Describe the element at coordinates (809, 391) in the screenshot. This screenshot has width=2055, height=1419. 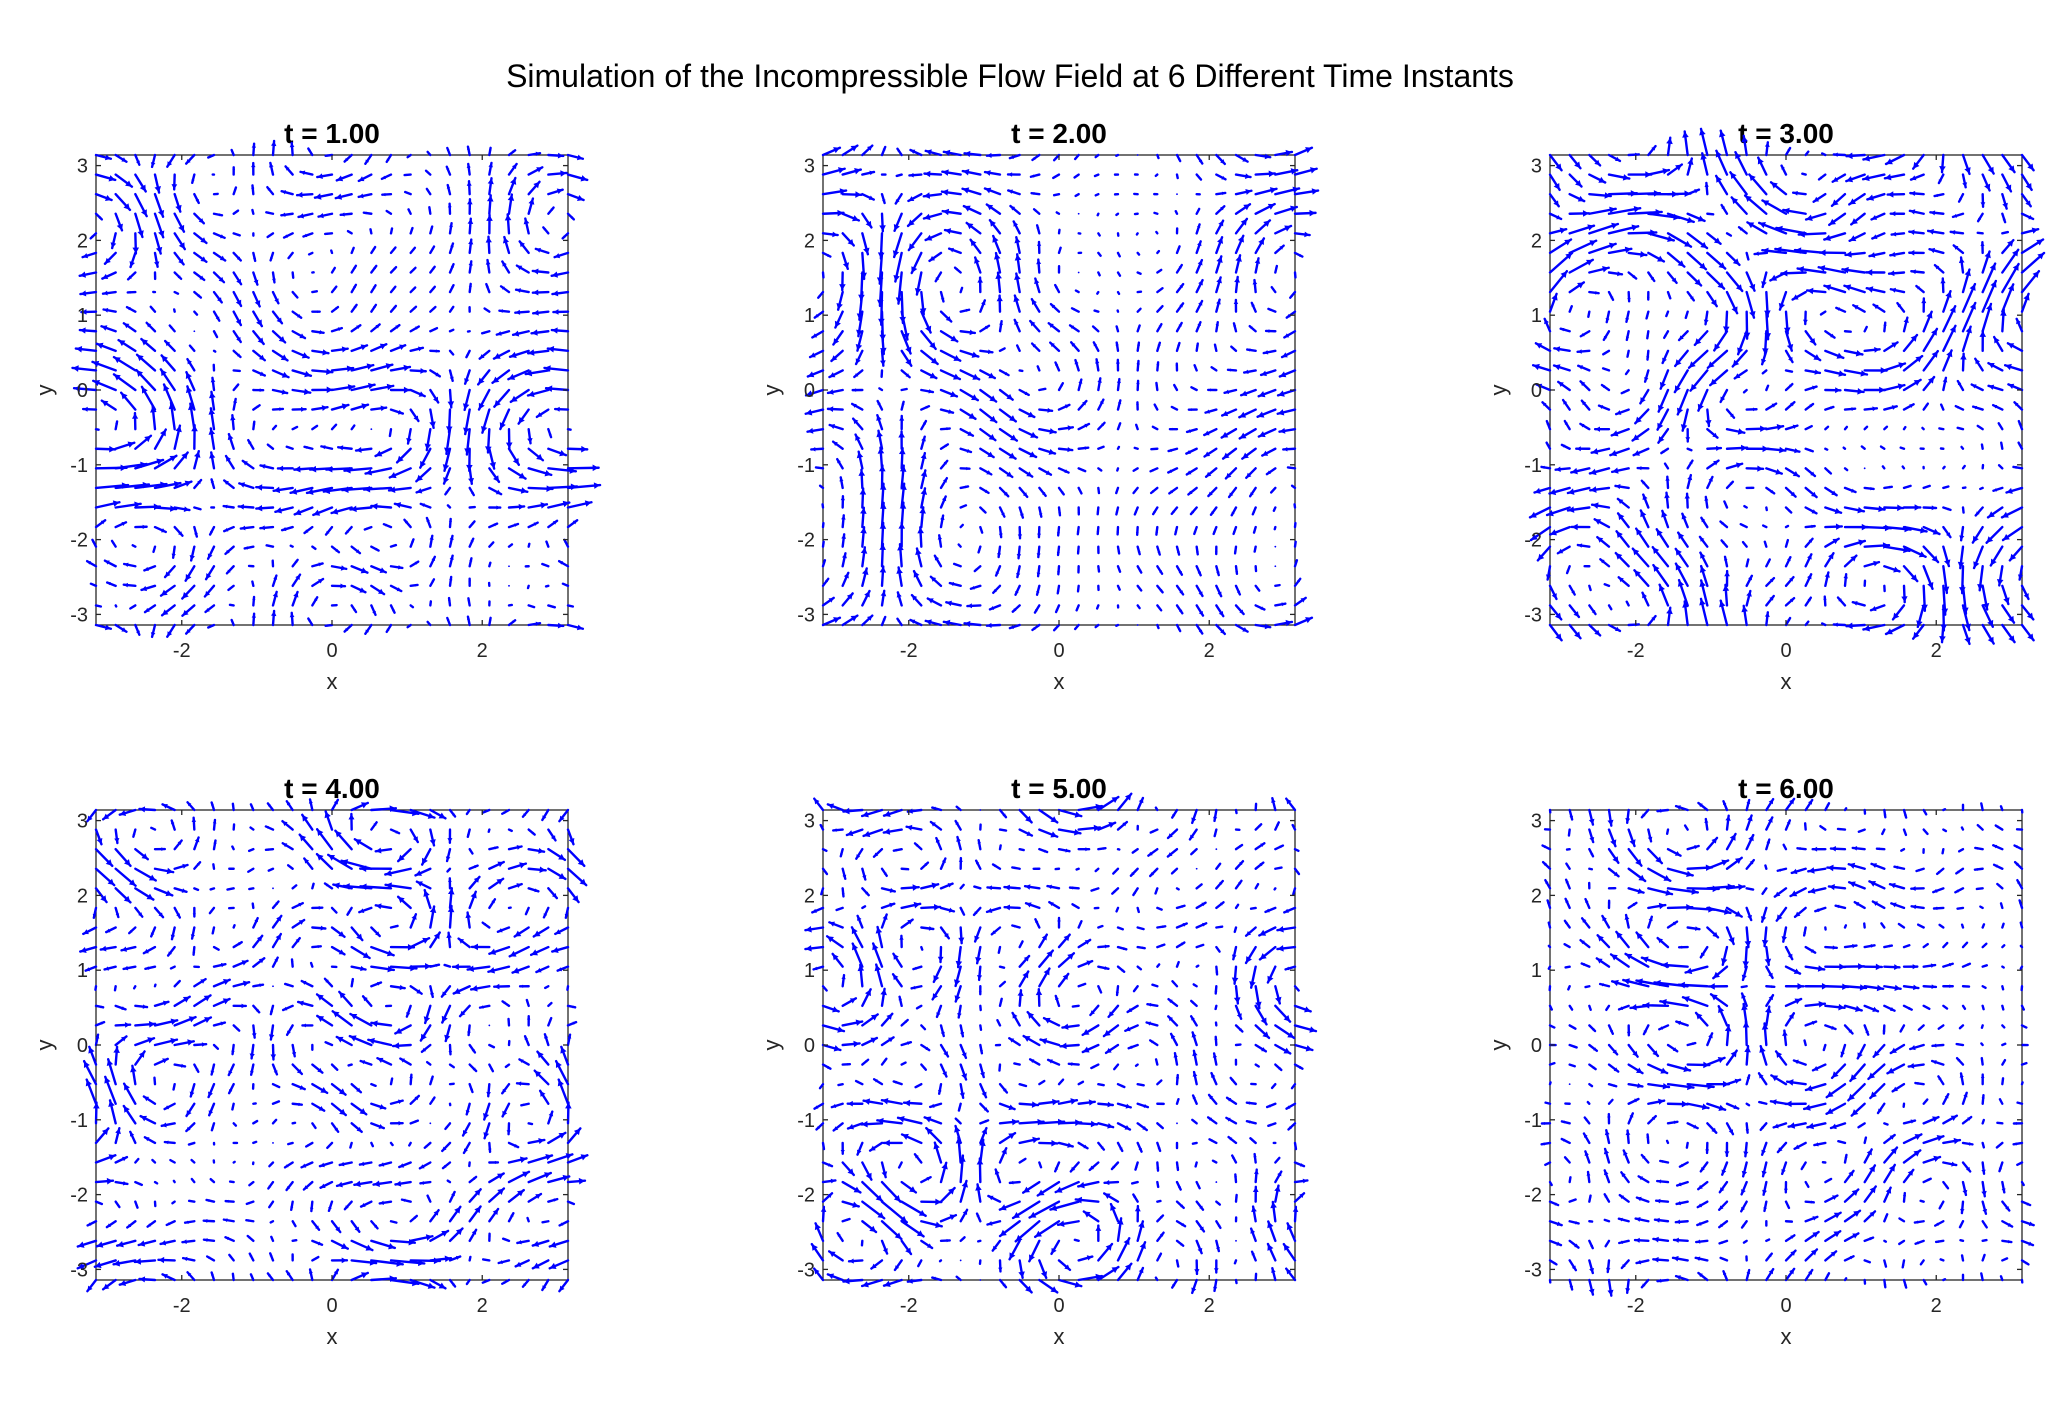
I see `y-tick-label: 0` at that location.